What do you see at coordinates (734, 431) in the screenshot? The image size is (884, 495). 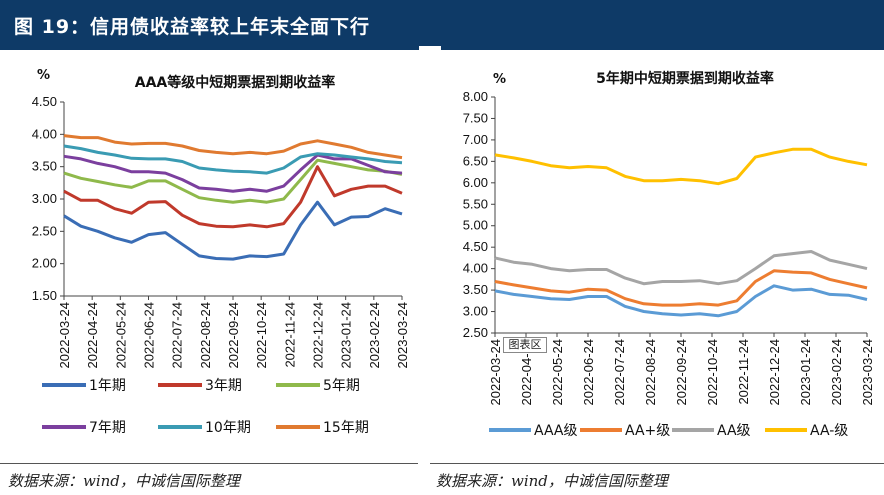 I see `legend-label: AA级` at bounding box center [734, 431].